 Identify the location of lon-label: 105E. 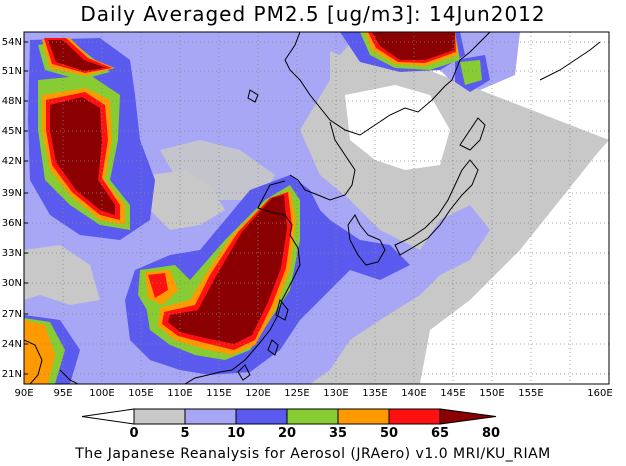
(140, 393).